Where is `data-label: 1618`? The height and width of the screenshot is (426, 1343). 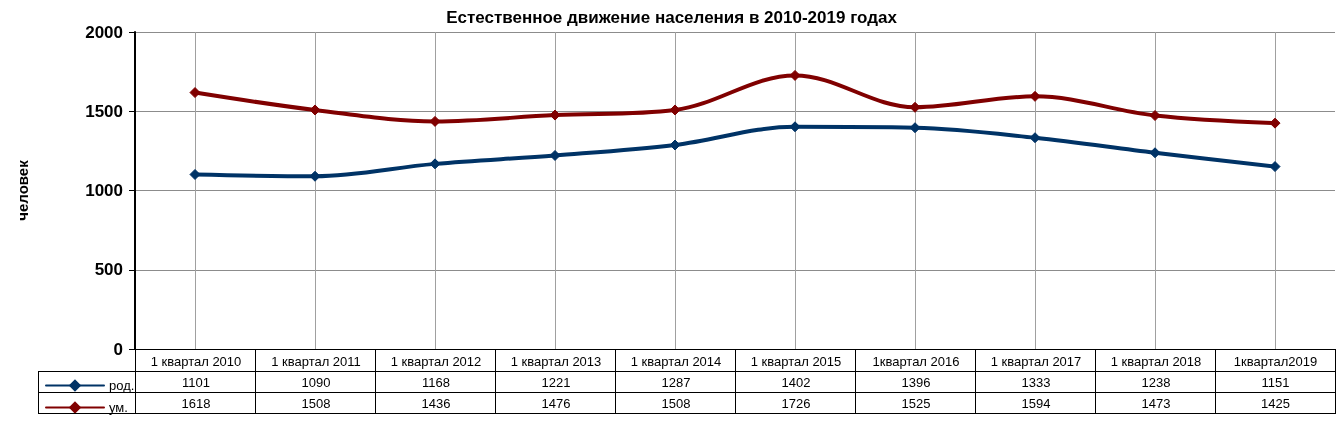 data-label: 1618 is located at coordinates (195, 403).